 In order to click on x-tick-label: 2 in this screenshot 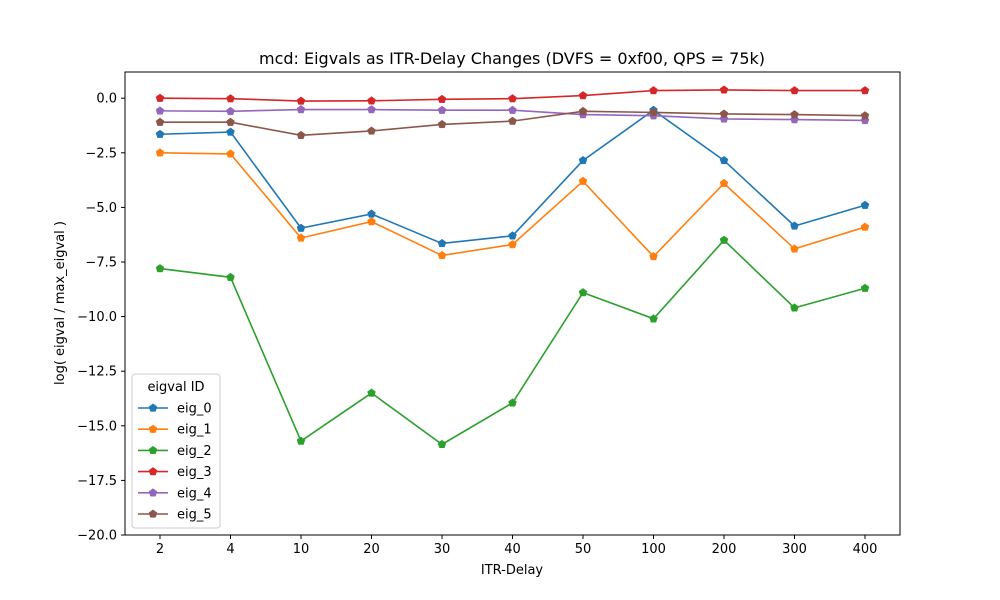, I will do `click(160, 549)`.